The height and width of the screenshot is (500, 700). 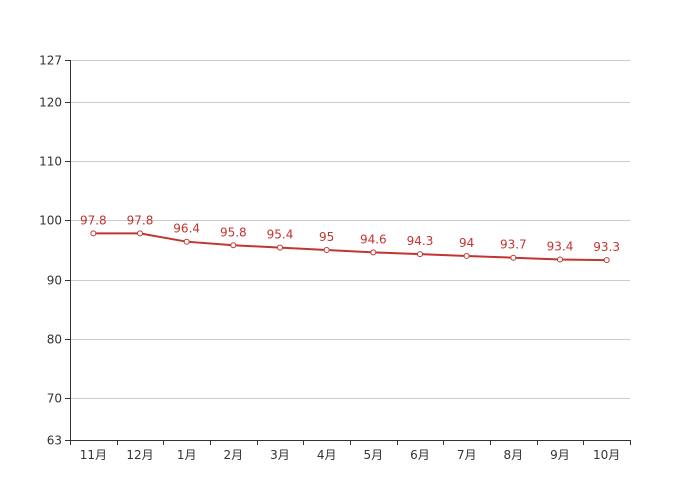 What do you see at coordinates (326, 237) in the screenshot?
I see `data-label: 95` at bounding box center [326, 237].